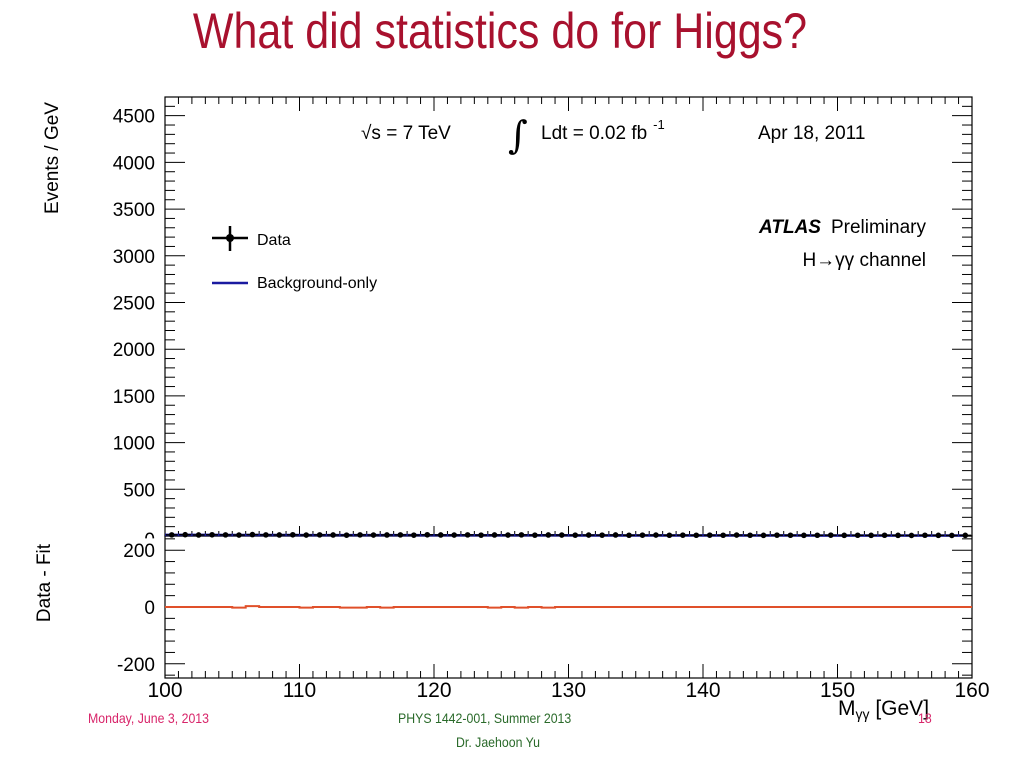 This screenshot has width=1024, height=768. I want to click on legend-data-marker-dot, so click(230, 238).